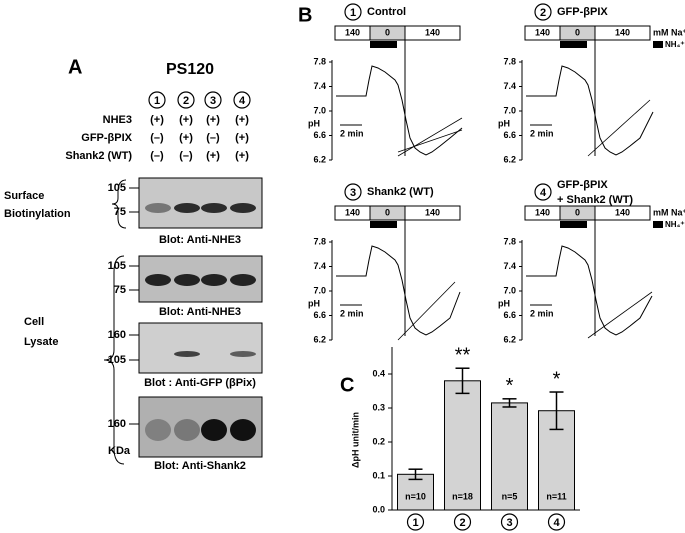 This screenshot has height=533, width=685. Describe the element at coordinates (117, 120) in the screenshot. I see `row-label: NHE3` at that location.